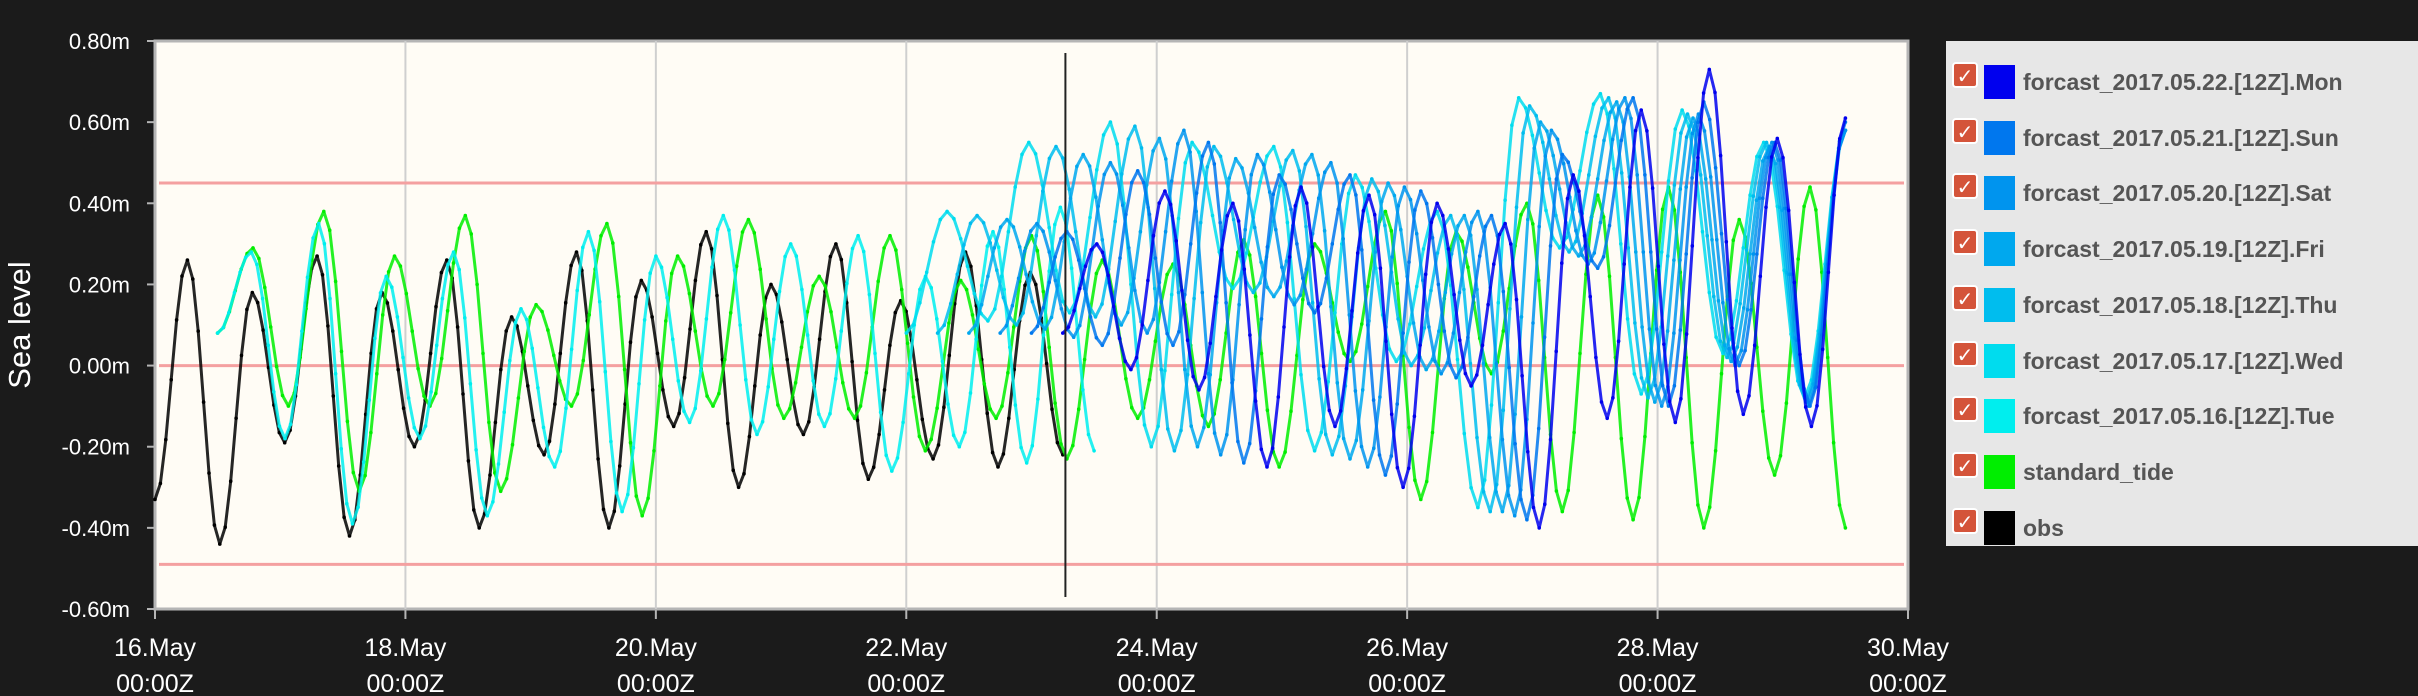 Image resolution: width=2418 pixels, height=696 pixels. Describe the element at coordinates (2182, 191) in the screenshot. I see `legend-item: ✓ forcast_2017.05.20.[12Z].Sat` at that location.